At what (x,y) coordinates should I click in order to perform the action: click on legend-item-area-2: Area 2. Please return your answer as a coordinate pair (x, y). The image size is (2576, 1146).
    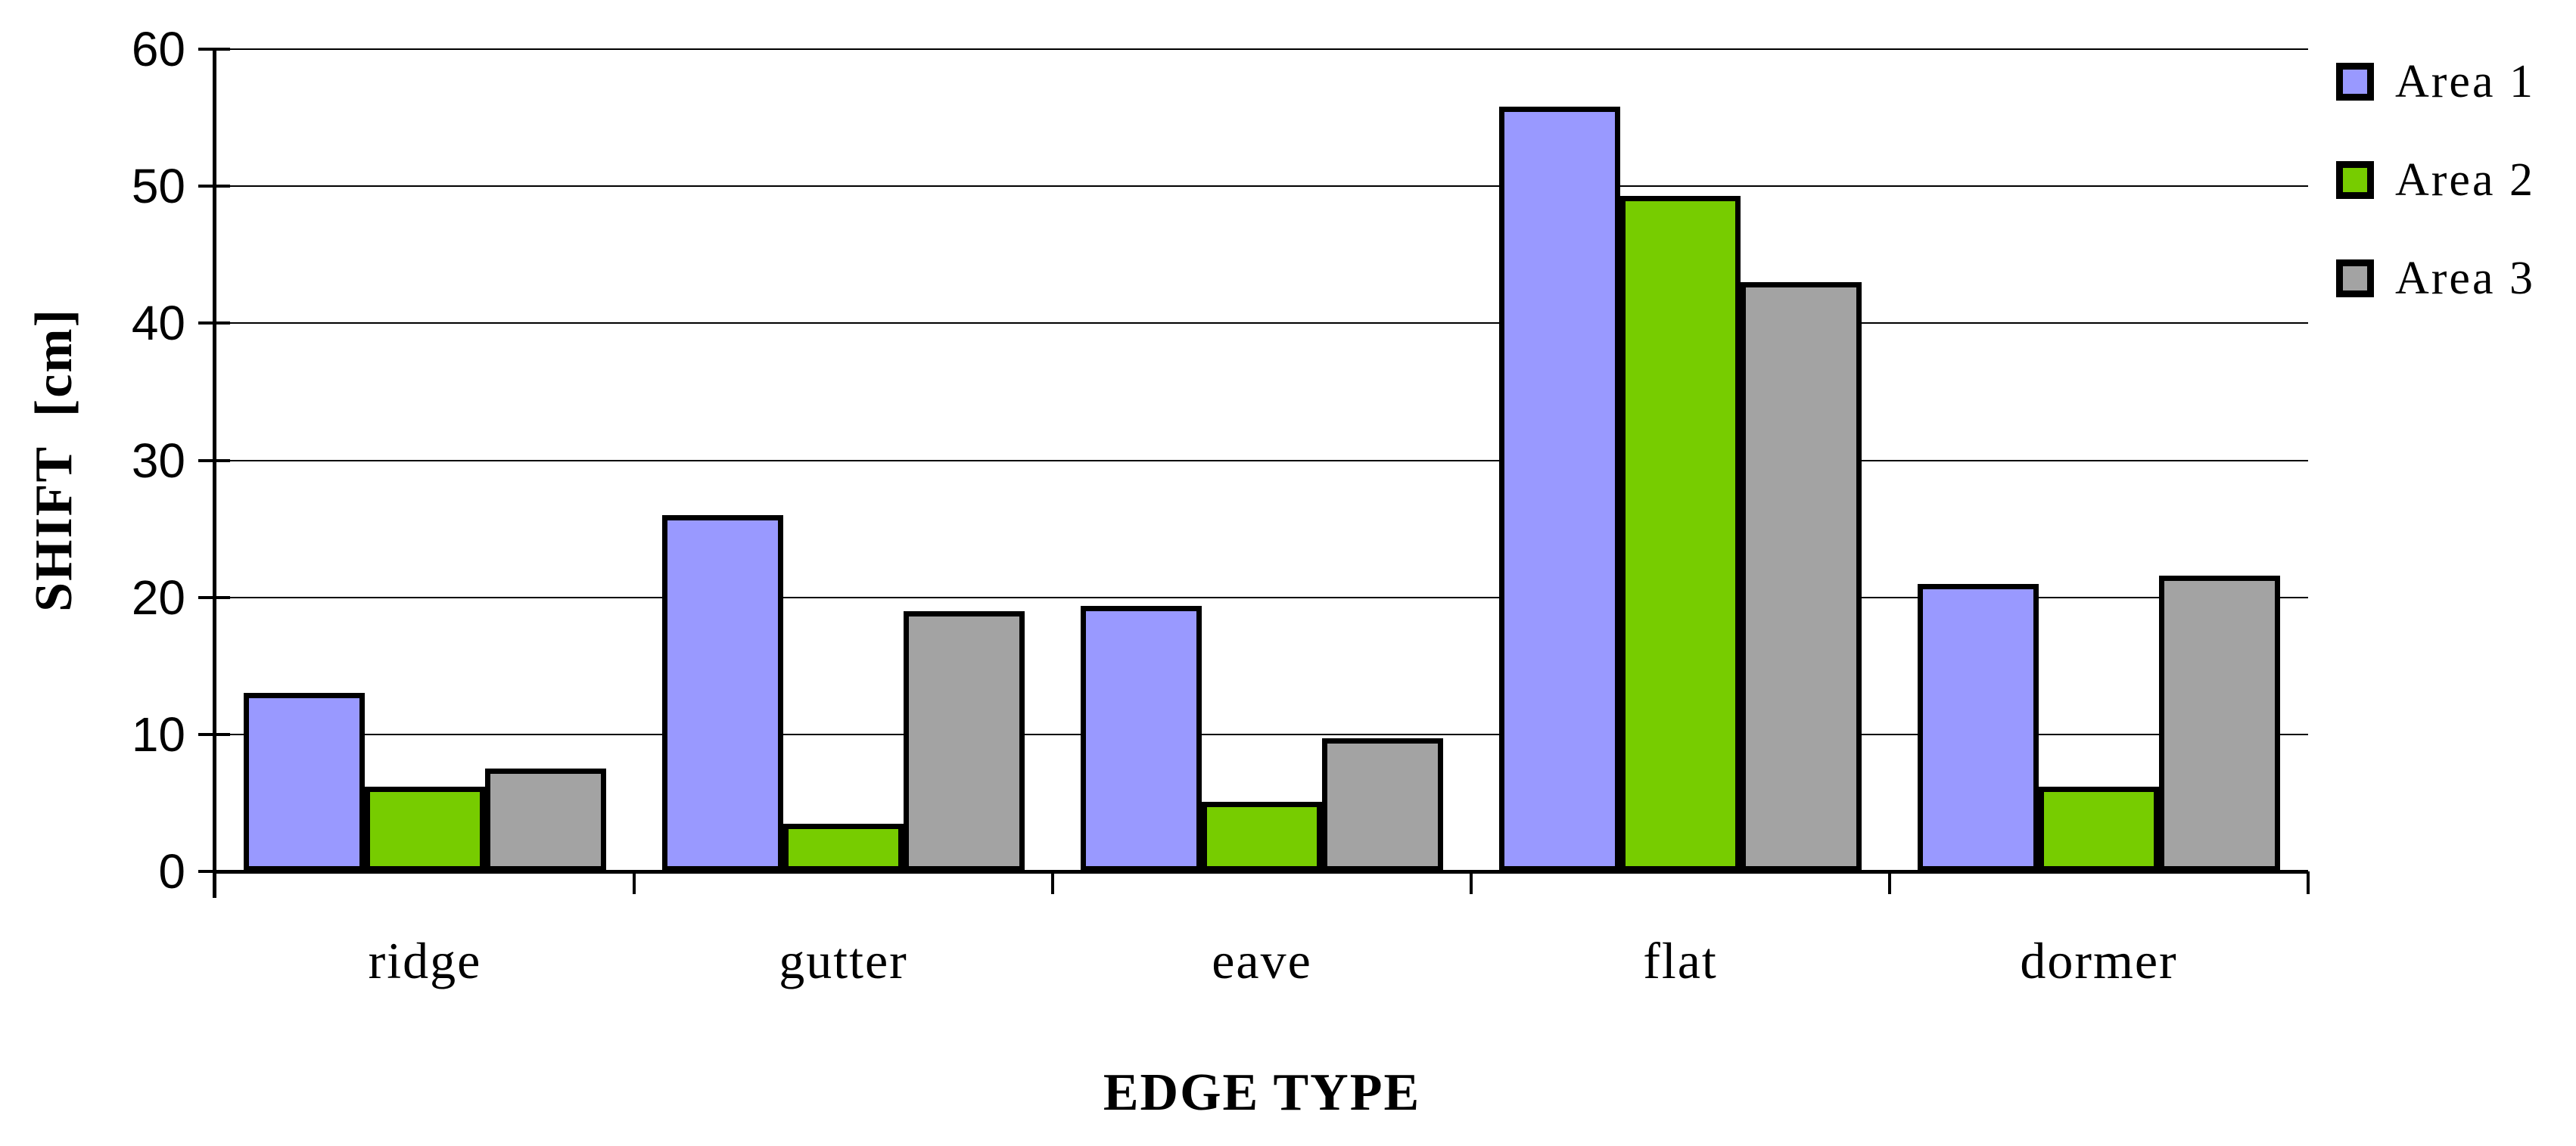
    Looking at the image, I should click on (2435, 180).